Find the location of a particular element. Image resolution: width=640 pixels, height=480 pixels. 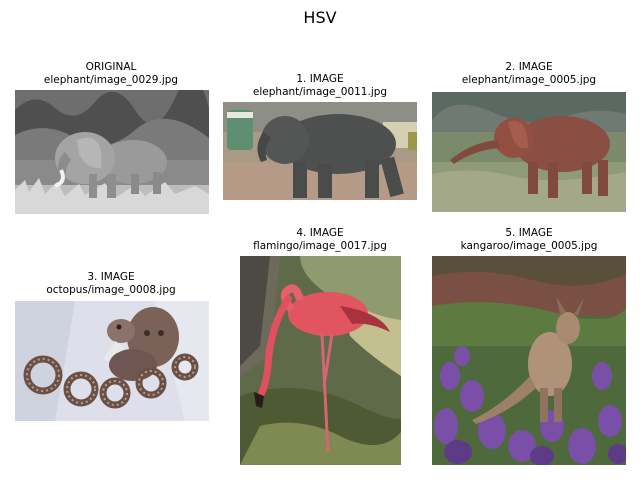

panel-caption-2: 2. IMAGE elephant/image_0005.jpg is located at coordinates (529, 74).